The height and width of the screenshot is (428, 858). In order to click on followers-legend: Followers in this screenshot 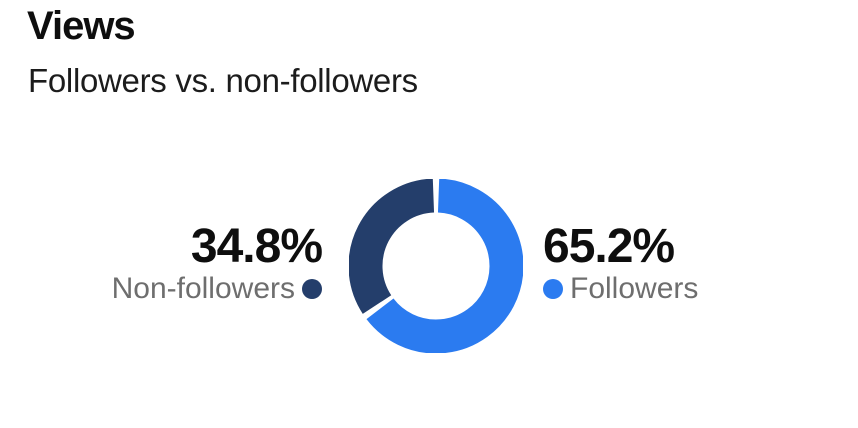, I will do `click(620, 289)`.